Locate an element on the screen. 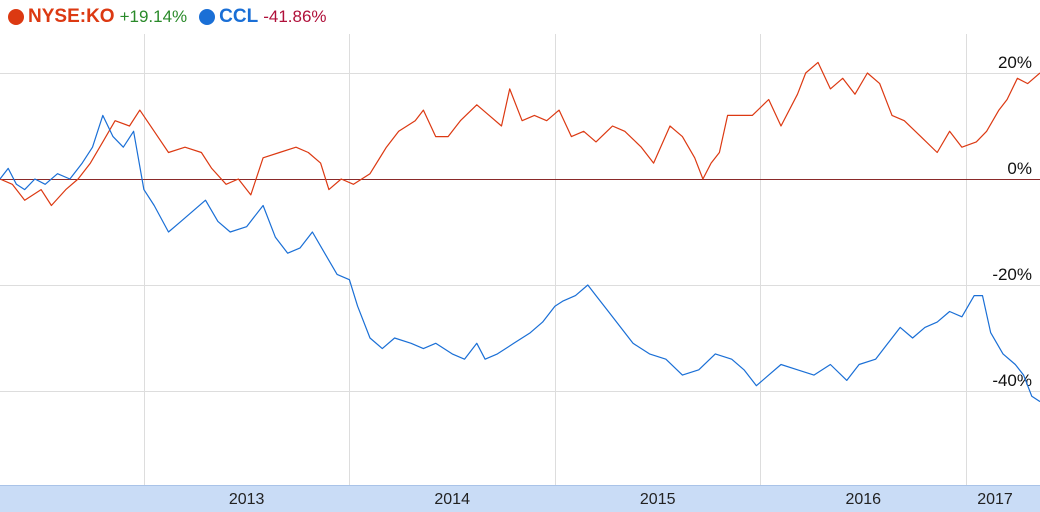 This screenshot has width=1040, height=512. x-tick-label-2017: 2017 is located at coordinates (995, 499).